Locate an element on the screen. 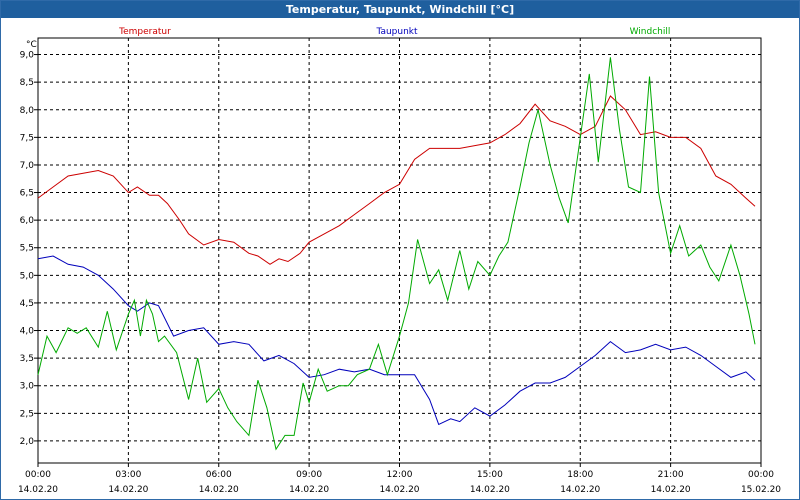  x-tick-time: 03:00 is located at coordinates (128, 475).